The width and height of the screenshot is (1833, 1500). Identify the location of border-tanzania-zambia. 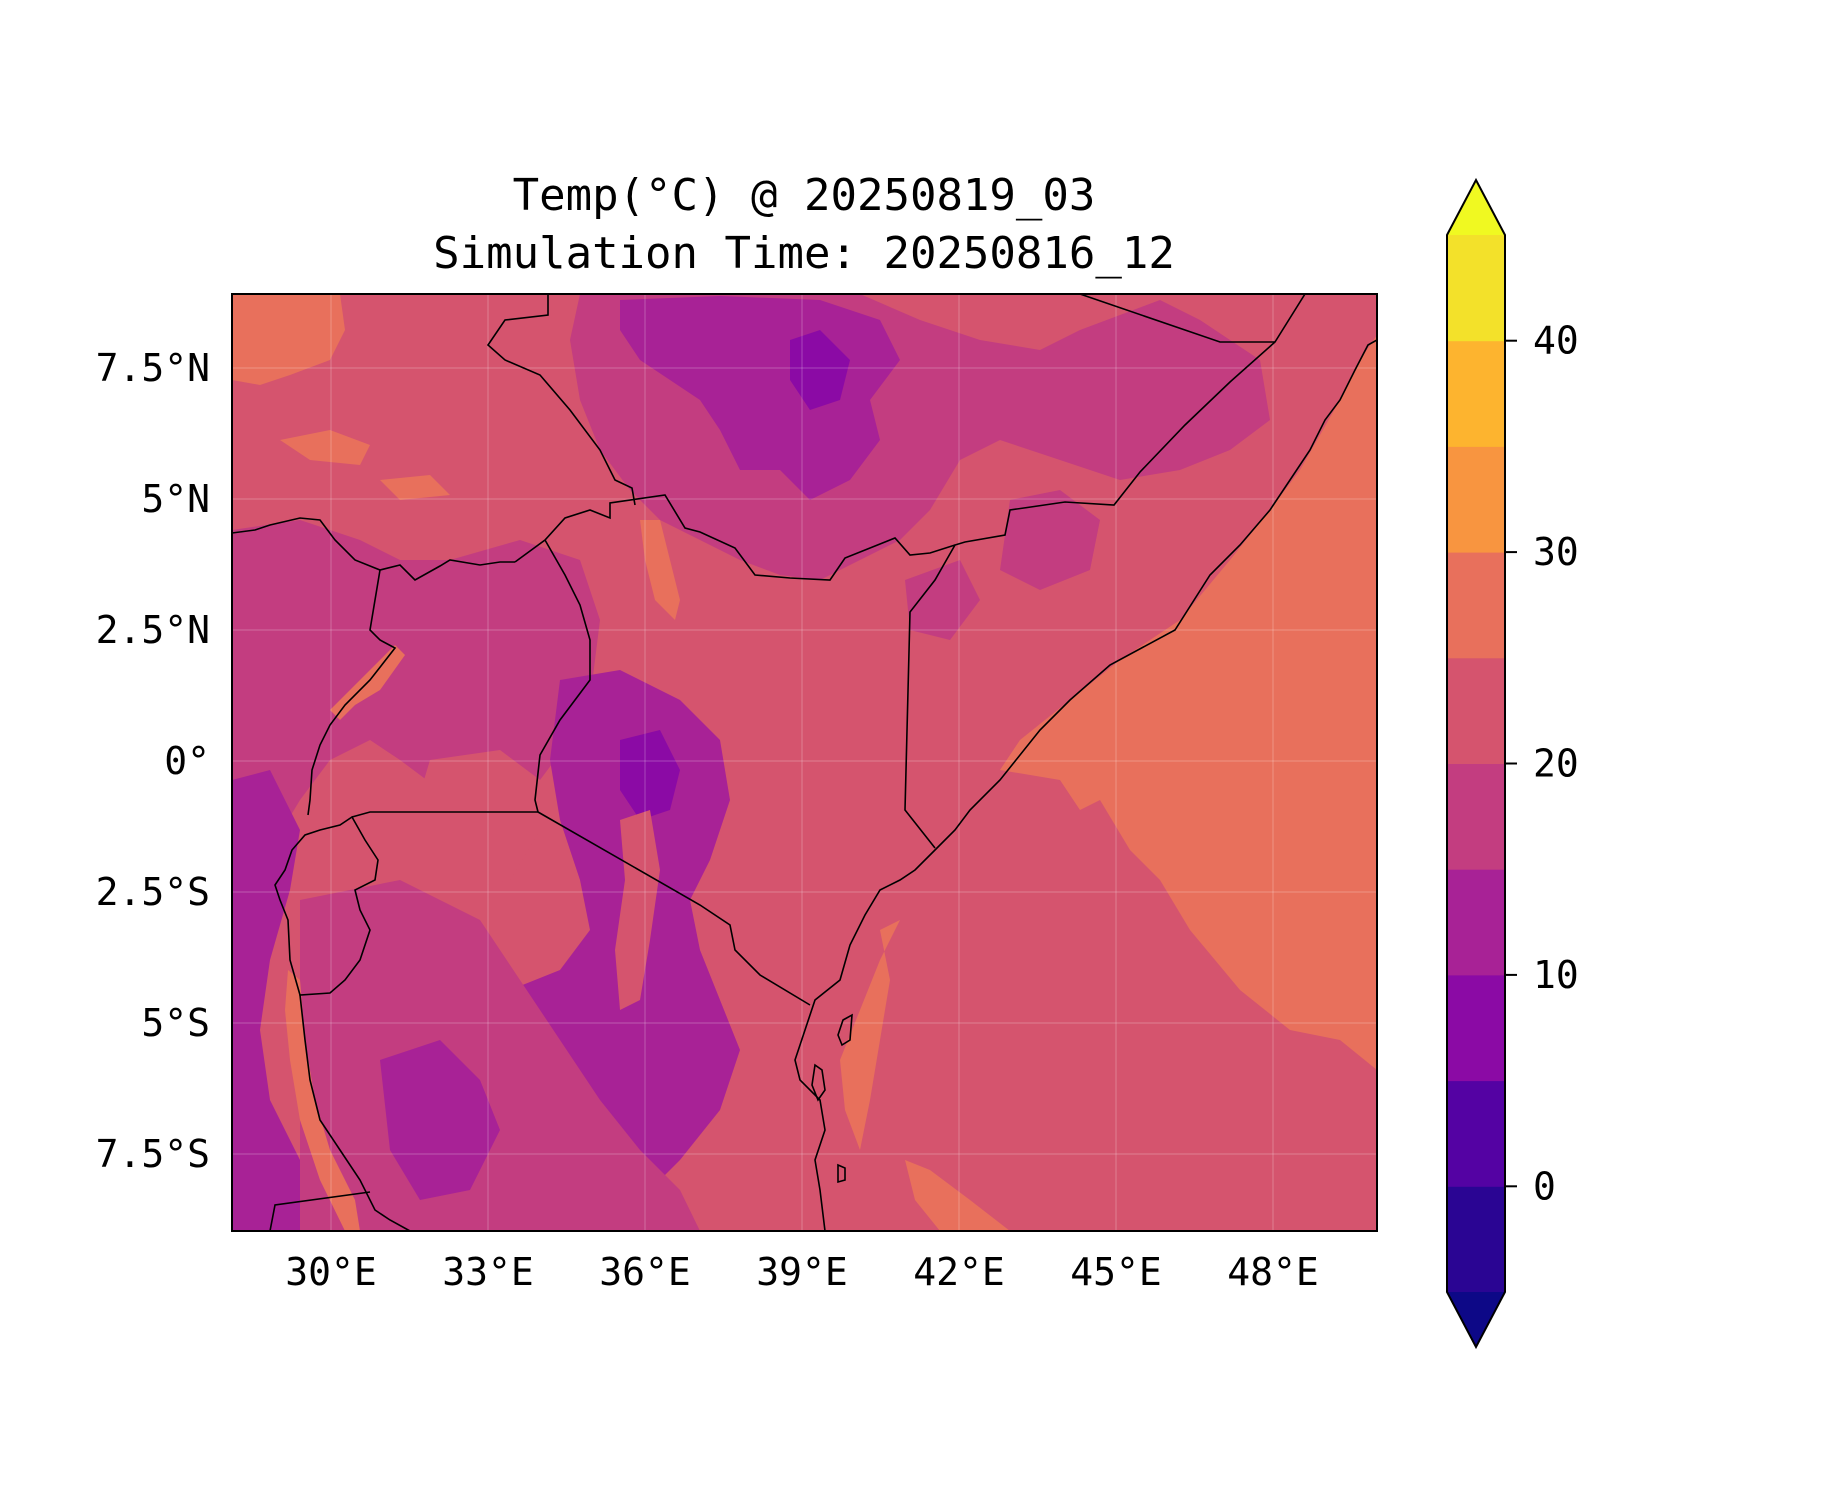
(320, 1211).